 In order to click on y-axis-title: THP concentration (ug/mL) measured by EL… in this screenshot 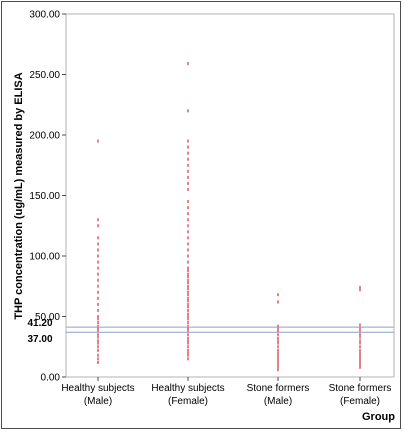, I will do `click(19, 195)`.